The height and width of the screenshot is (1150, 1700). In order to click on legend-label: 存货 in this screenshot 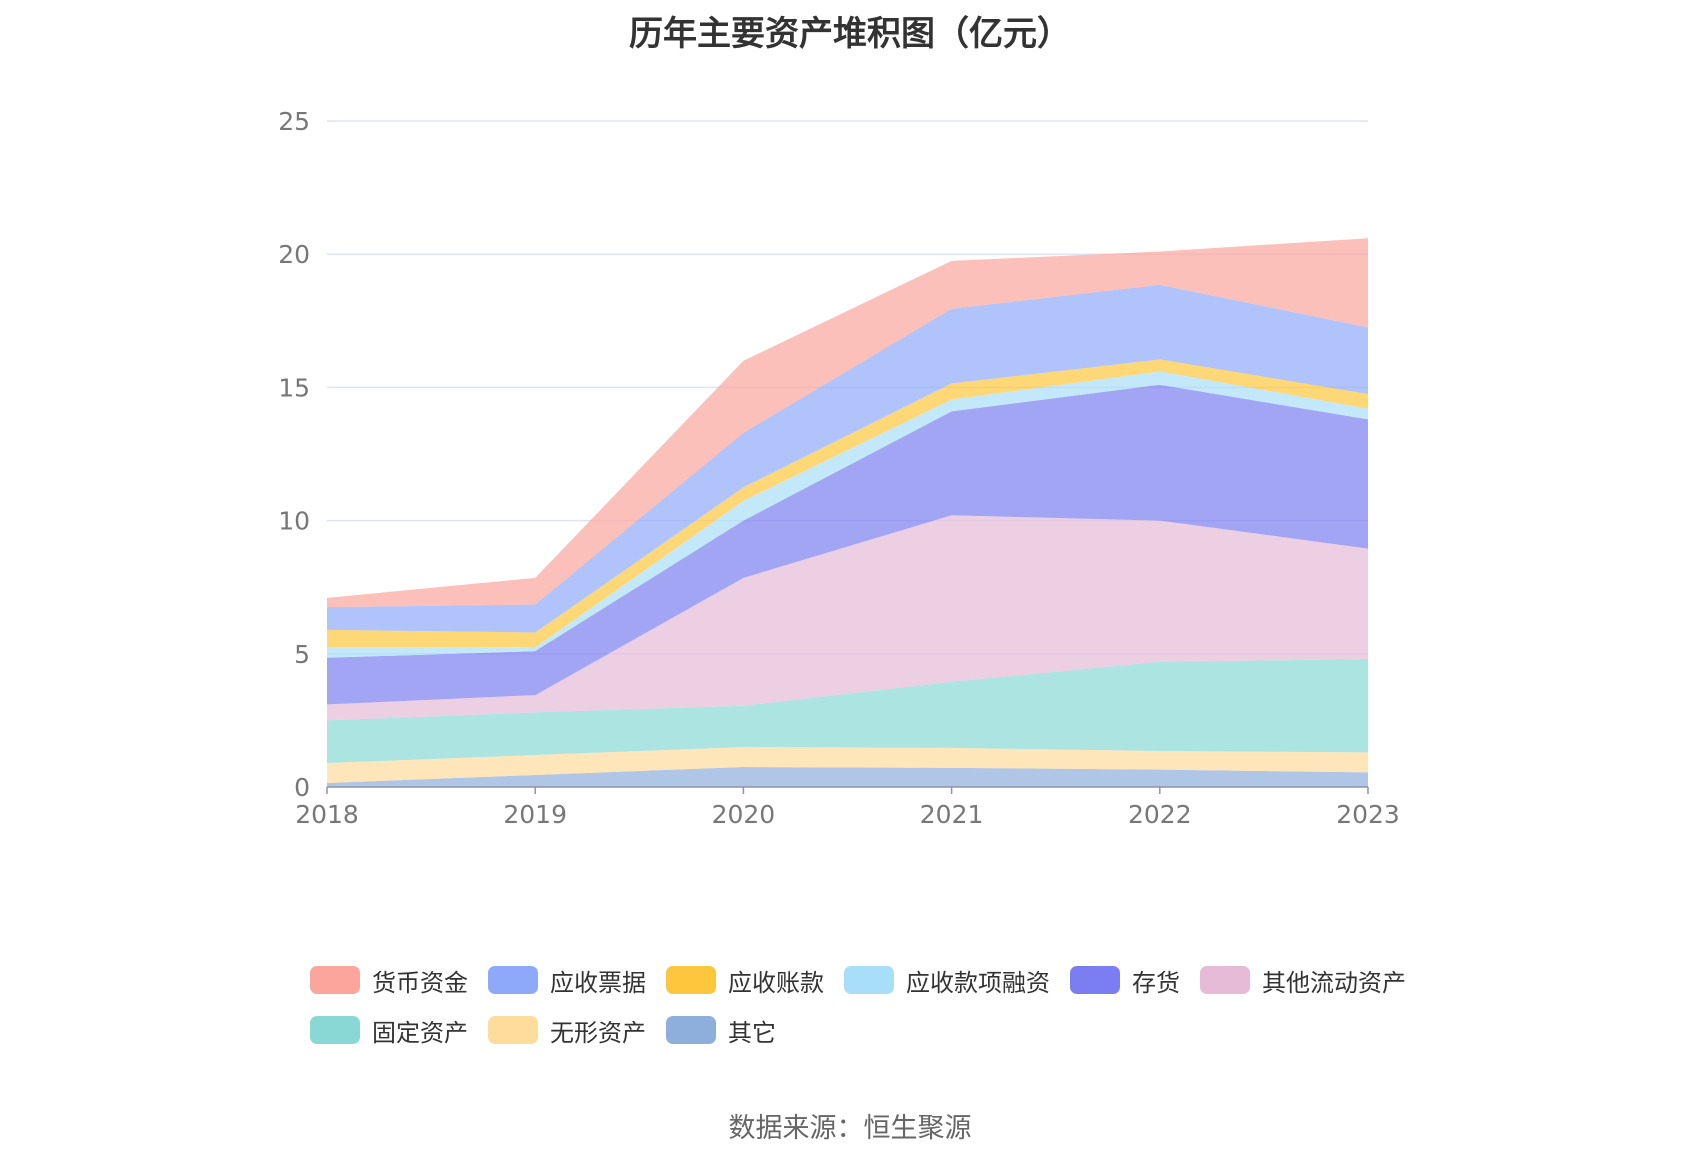, I will do `click(1156, 982)`.